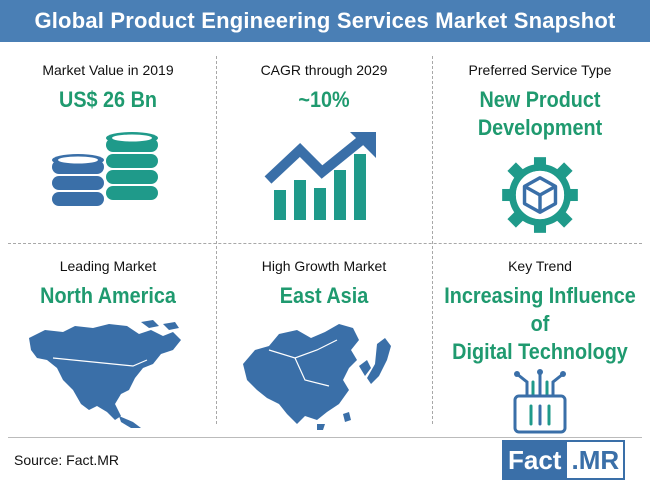  What do you see at coordinates (540, 402) in the screenshot?
I see `circuit-chip-icon` at bounding box center [540, 402].